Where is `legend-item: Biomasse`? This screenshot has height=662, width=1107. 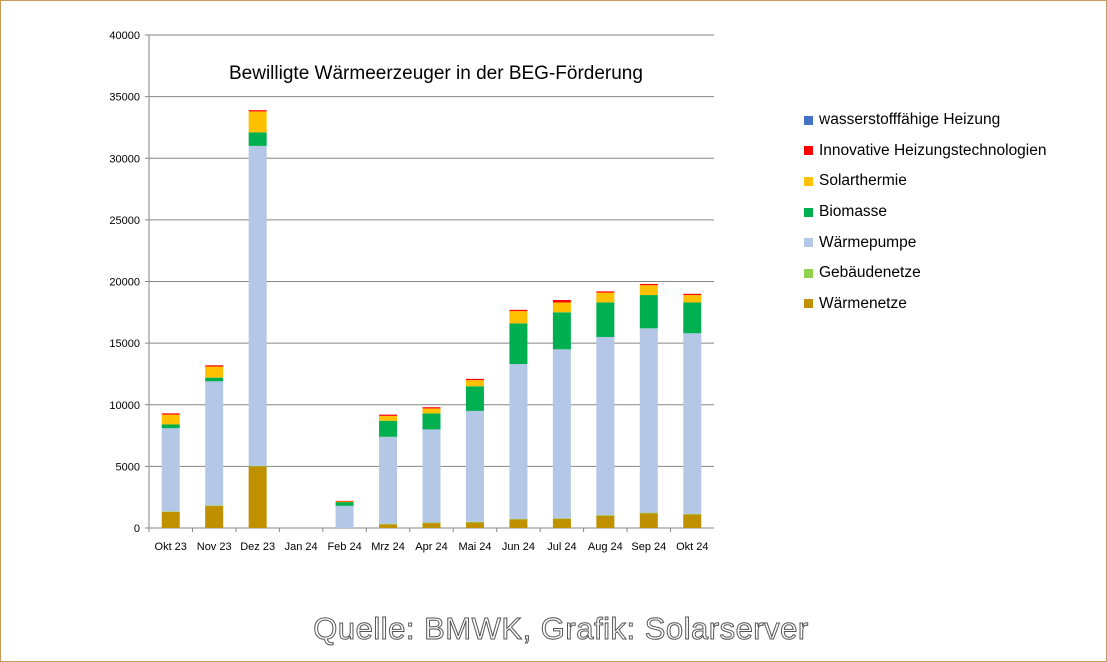 legend-item: Biomasse is located at coordinates (925, 212).